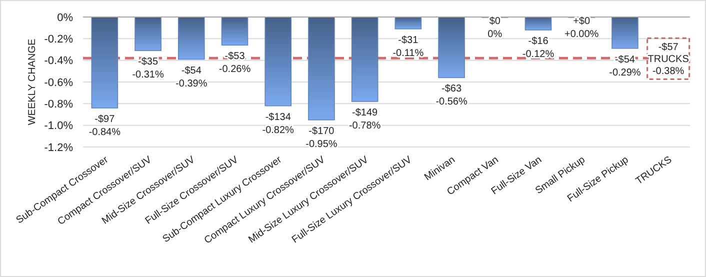  Describe the element at coordinates (452, 96) in the screenshot. I see `data-label: -$63 -0.56%` at that location.